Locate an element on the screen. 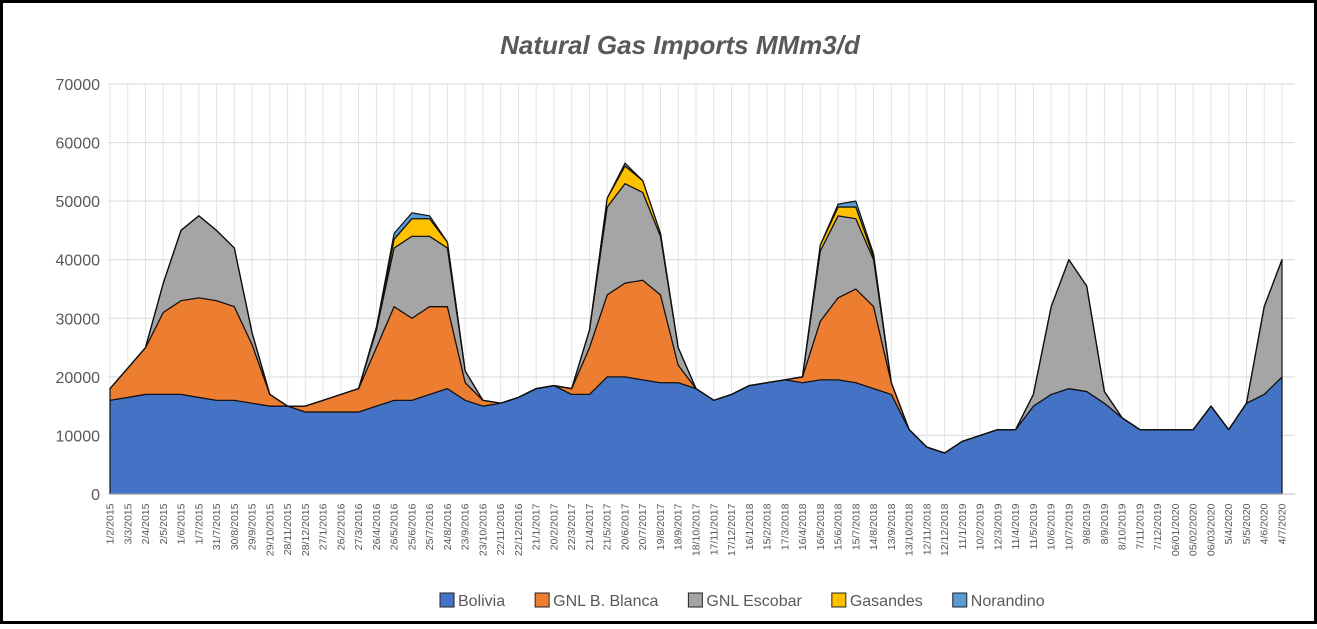  x-tick-label: 15/7/2018 is located at coordinates (856, 526).